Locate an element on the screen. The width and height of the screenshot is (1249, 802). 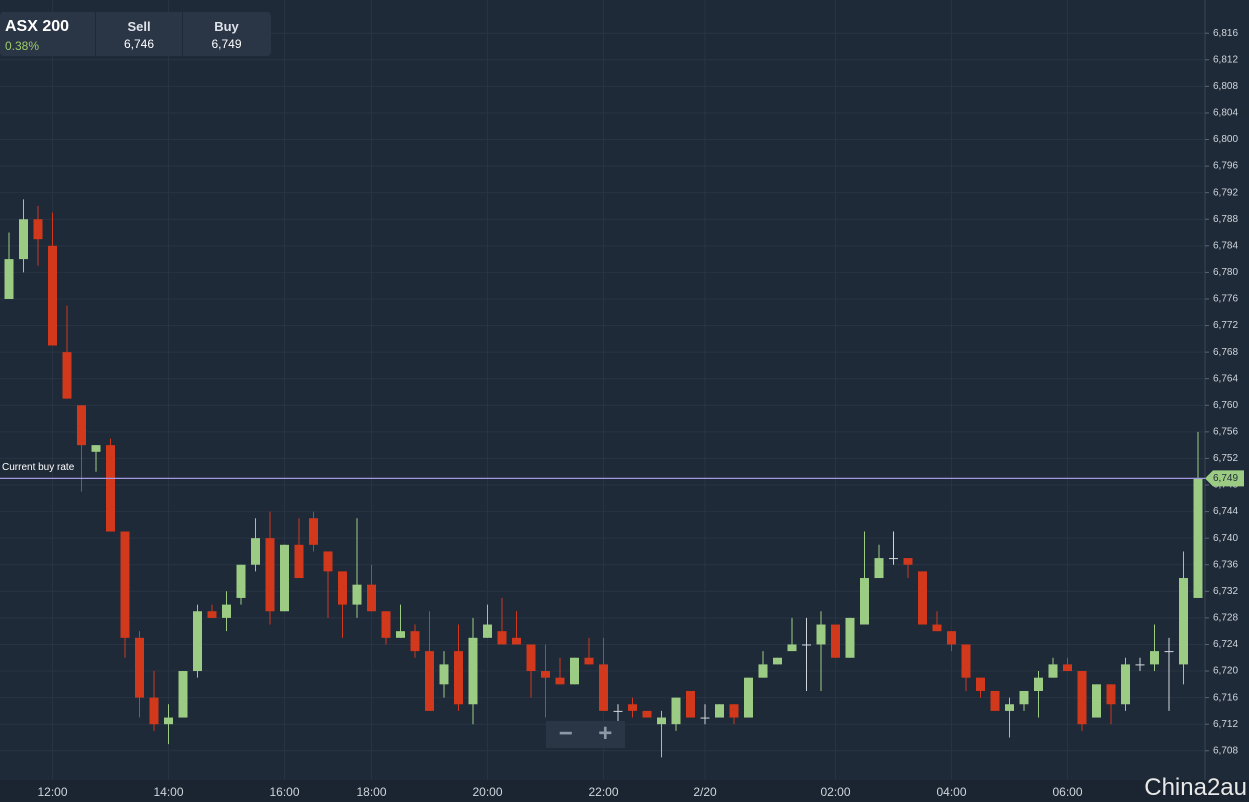
x-axis-strip is located at coordinates (624, 791).